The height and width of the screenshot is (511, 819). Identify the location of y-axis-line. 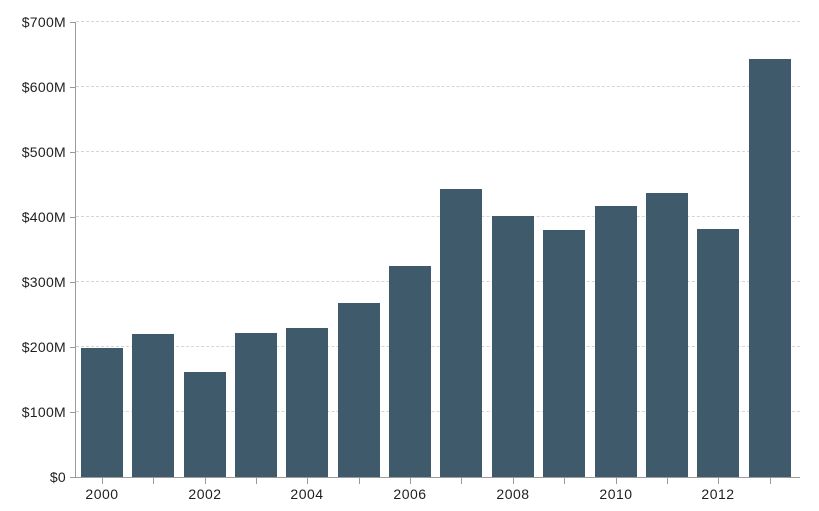
(75, 249).